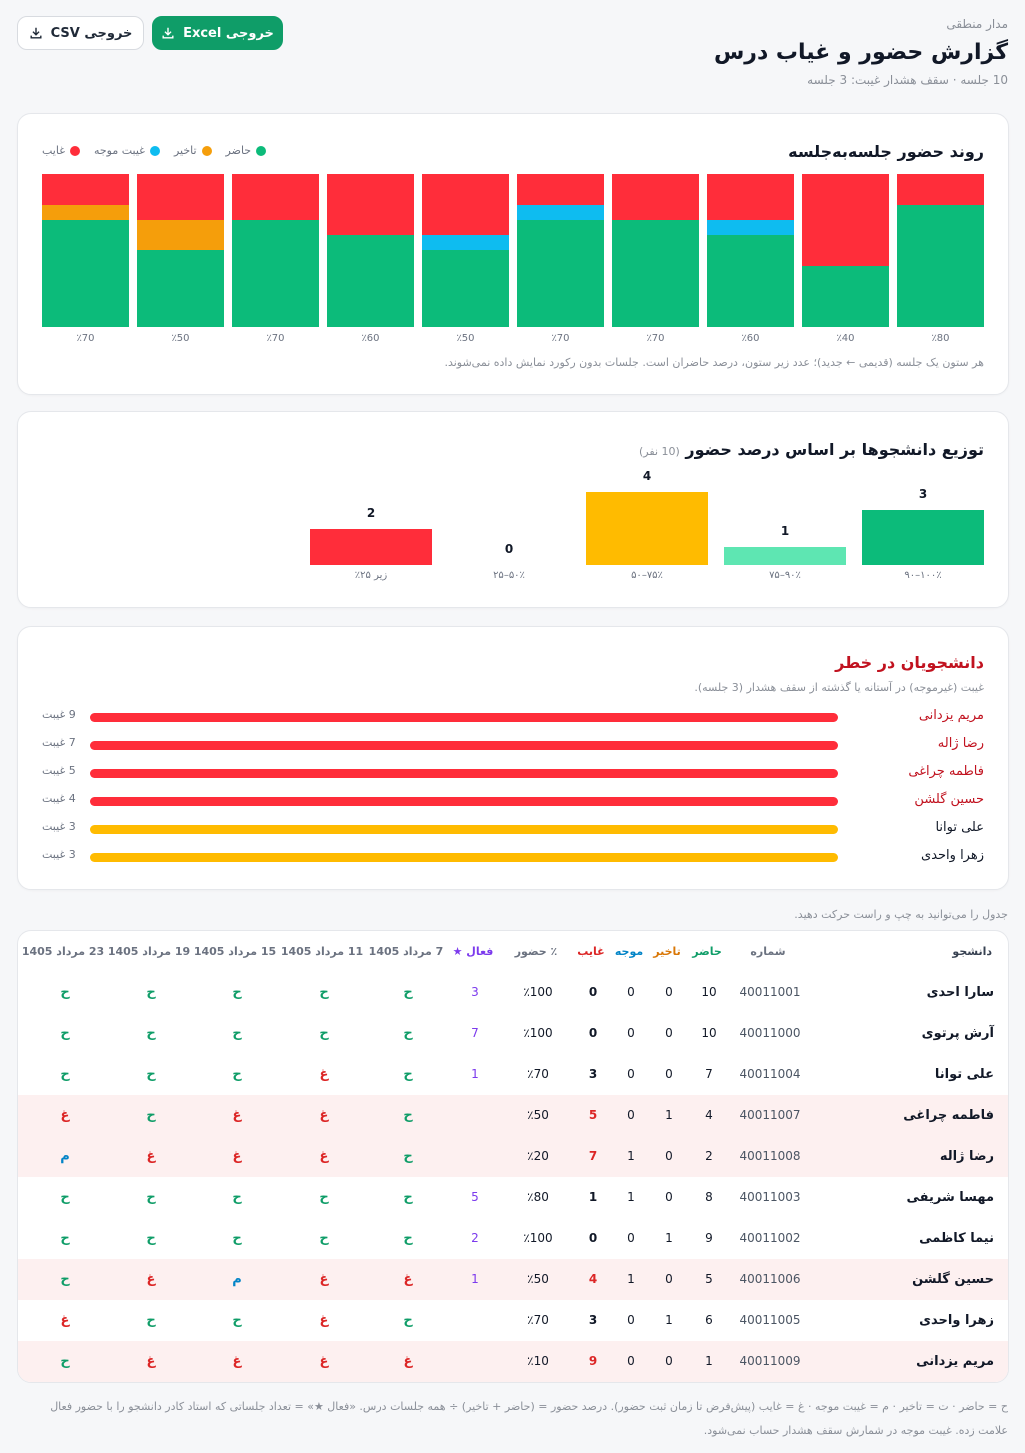 This screenshot has height=1453, width=1025. What do you see at coordinates (513, 992) in the screenshot?
I see `table-row: سارا احدی 40011001 10 0 0 0 ٪100 3 ح ح ح ح ح` at bounding box center [513, 992].